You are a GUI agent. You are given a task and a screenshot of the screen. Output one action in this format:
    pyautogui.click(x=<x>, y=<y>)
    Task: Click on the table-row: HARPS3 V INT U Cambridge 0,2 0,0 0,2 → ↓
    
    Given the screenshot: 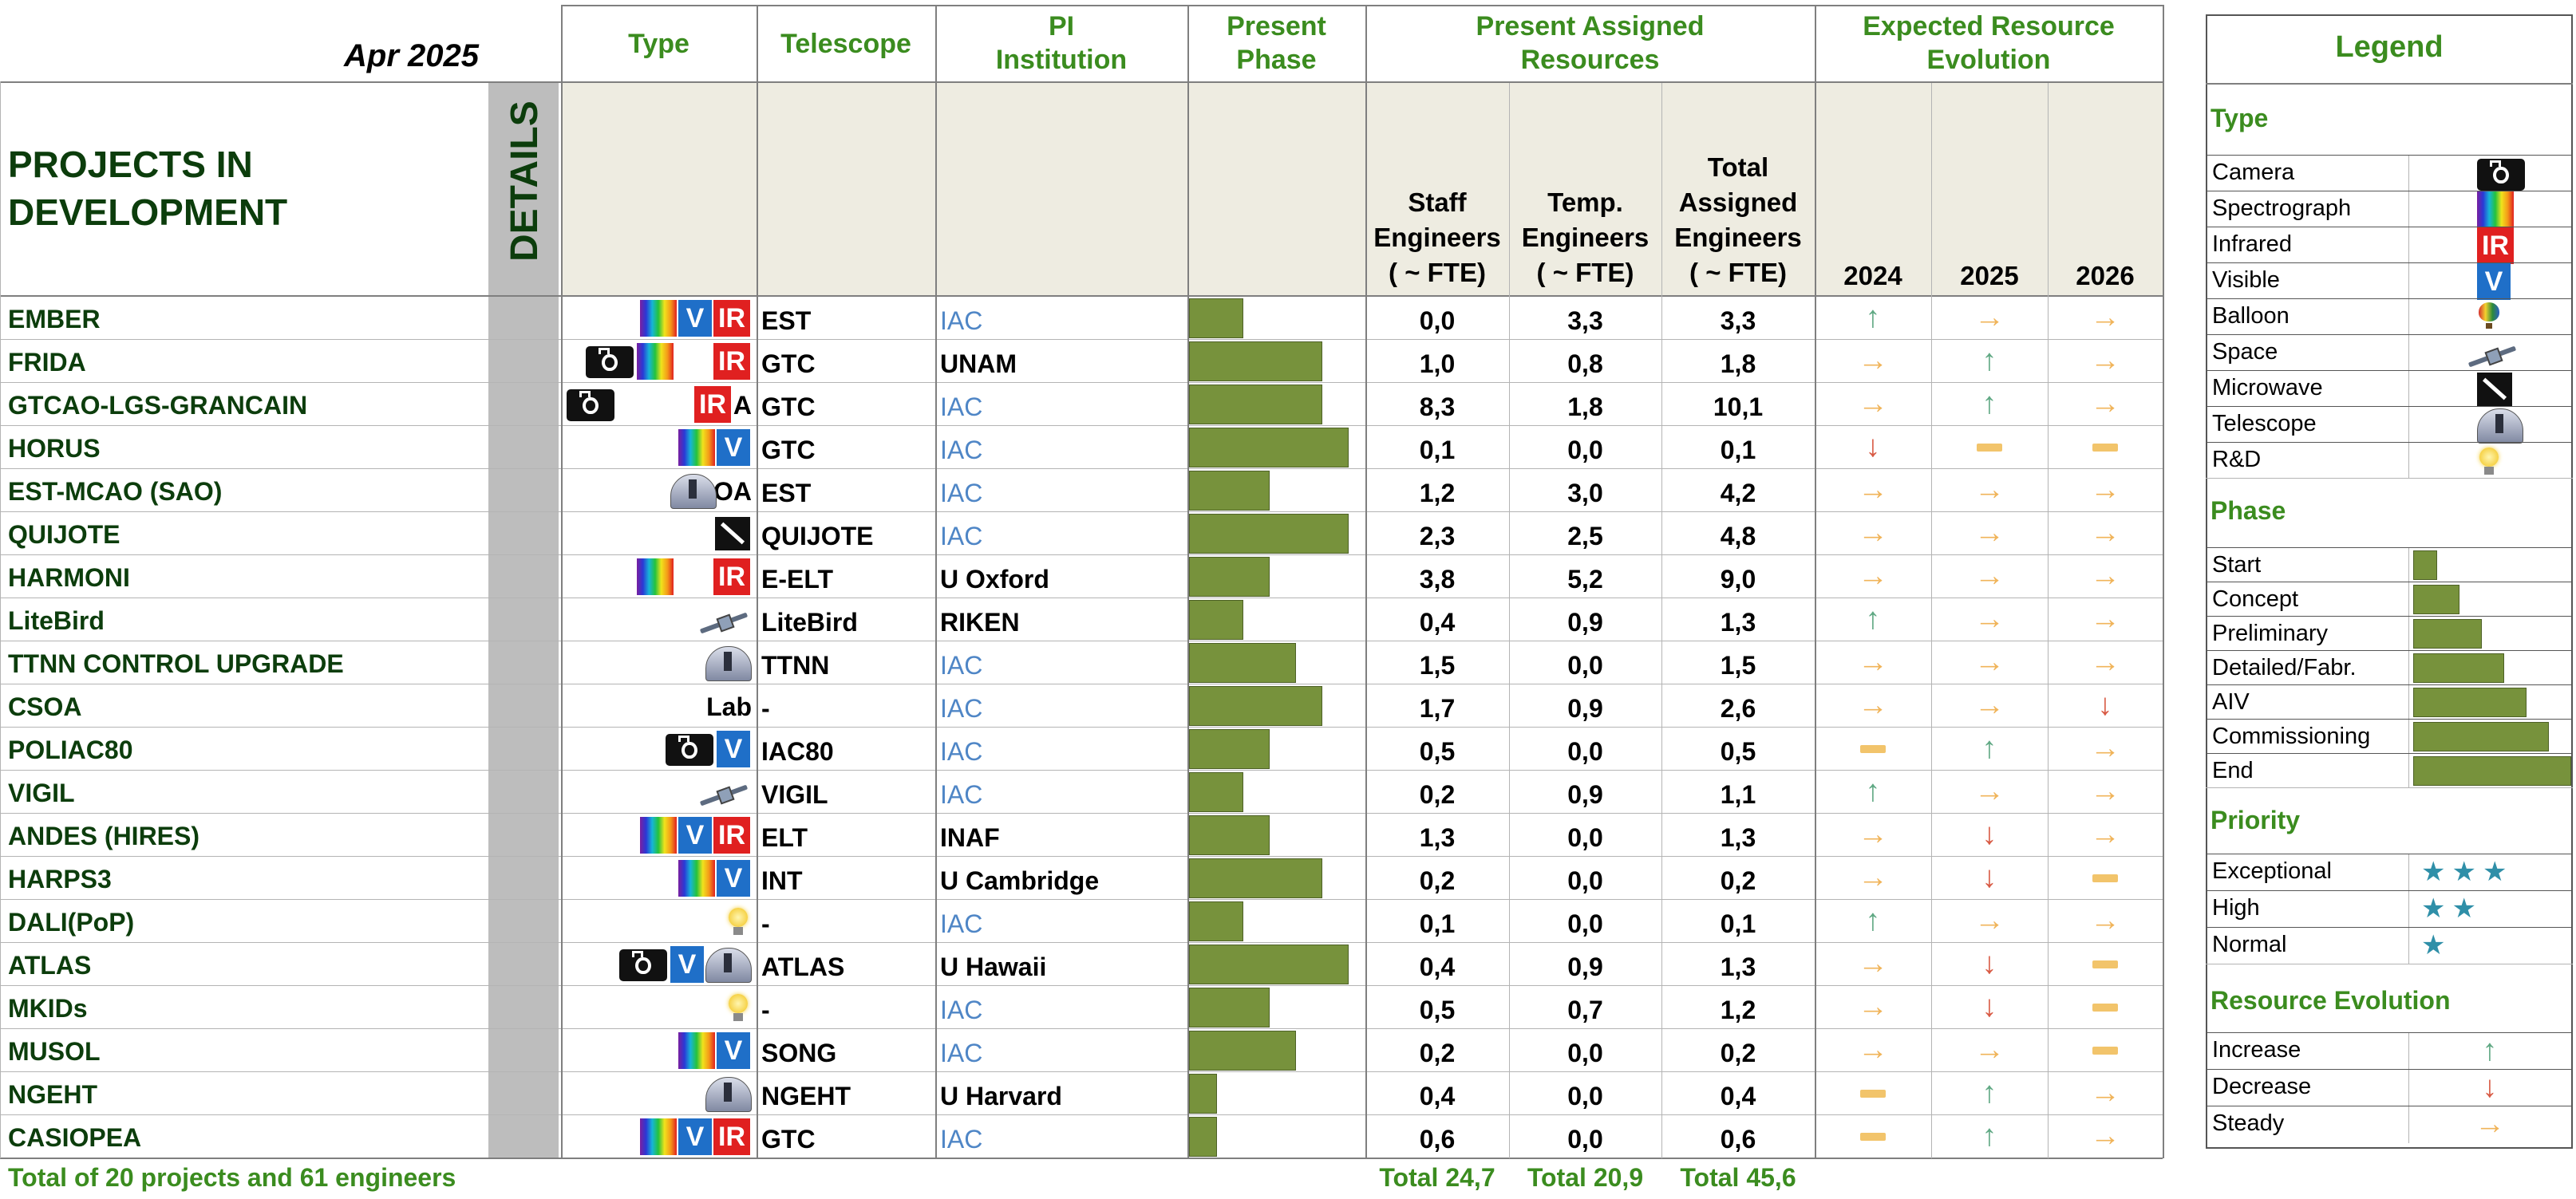 What is the action you would take?
    pyautogui.click(x=1081, y=878)
    